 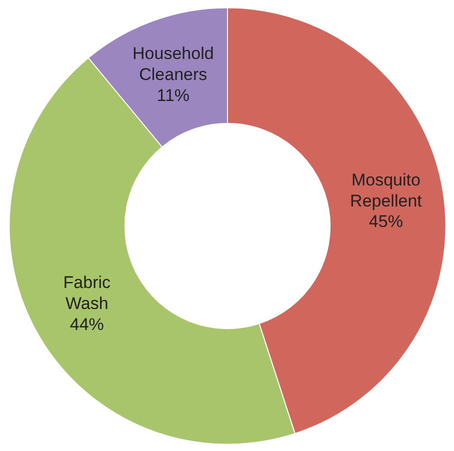 I want to click on slice-label: Mosquito Repellent, so click(x=386, y=190).